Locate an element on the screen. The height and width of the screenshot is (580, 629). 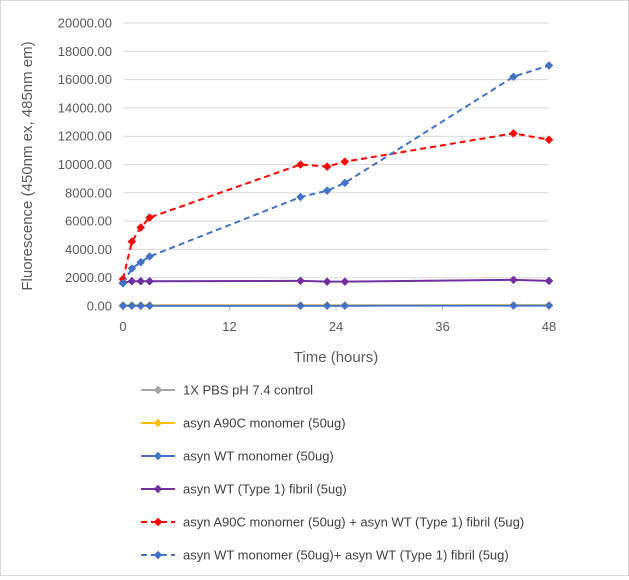
x-tick-label: 0 is located at coordinates (122, 326).